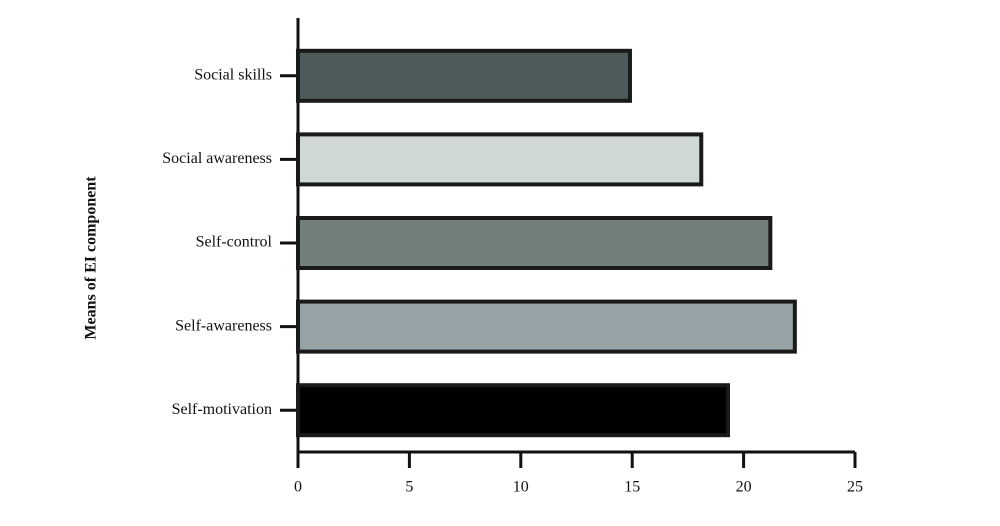 This screenshot has height=526, width=1000. What do you see at coordinates (521, 487) in the screenshot?
I see `x-tick-label: 10` at bounding box center [521, 487].